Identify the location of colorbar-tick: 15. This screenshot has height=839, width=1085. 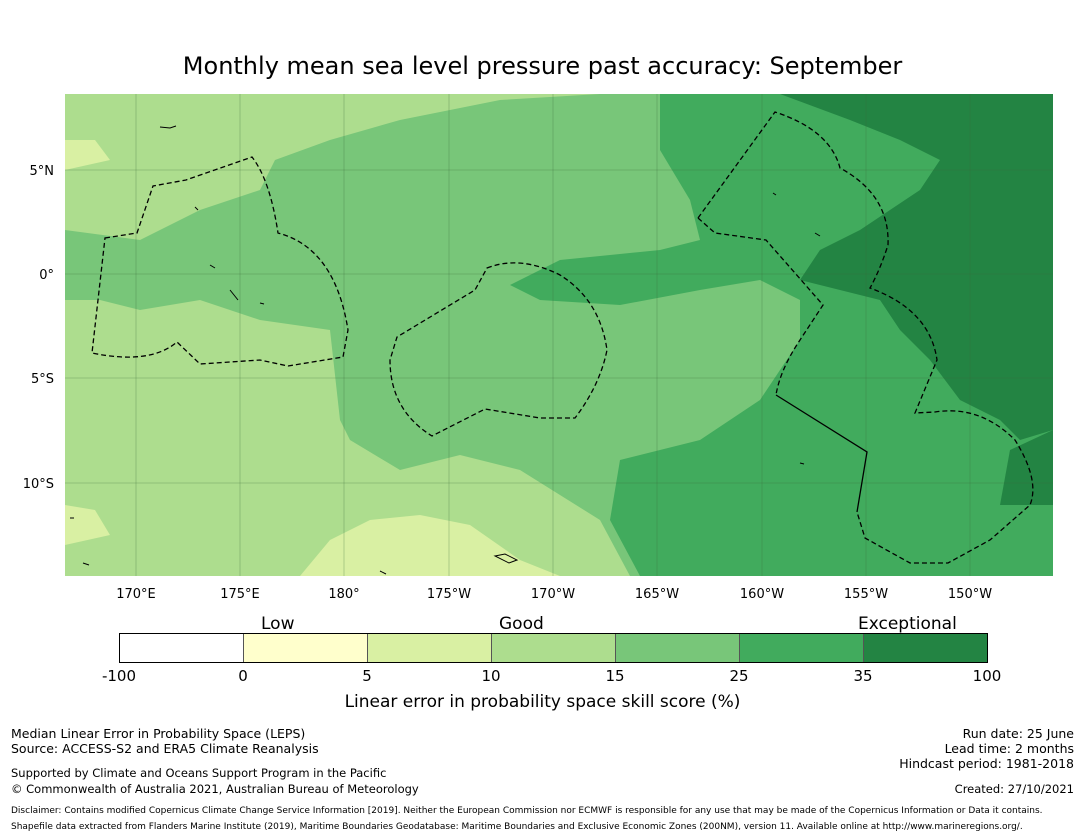
(615, 676).